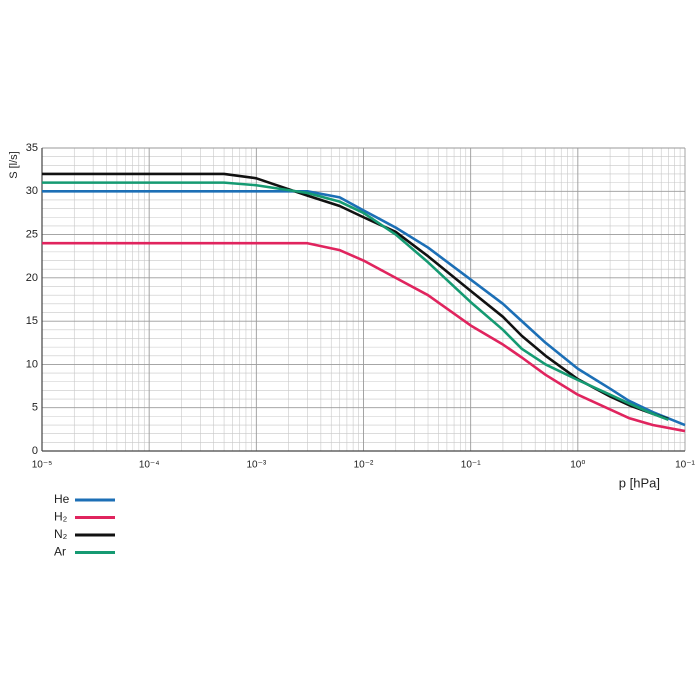 Image resolution: width=700 pixels, height=700 pixels. I want to click on legend-label: He, so click(62, 499).